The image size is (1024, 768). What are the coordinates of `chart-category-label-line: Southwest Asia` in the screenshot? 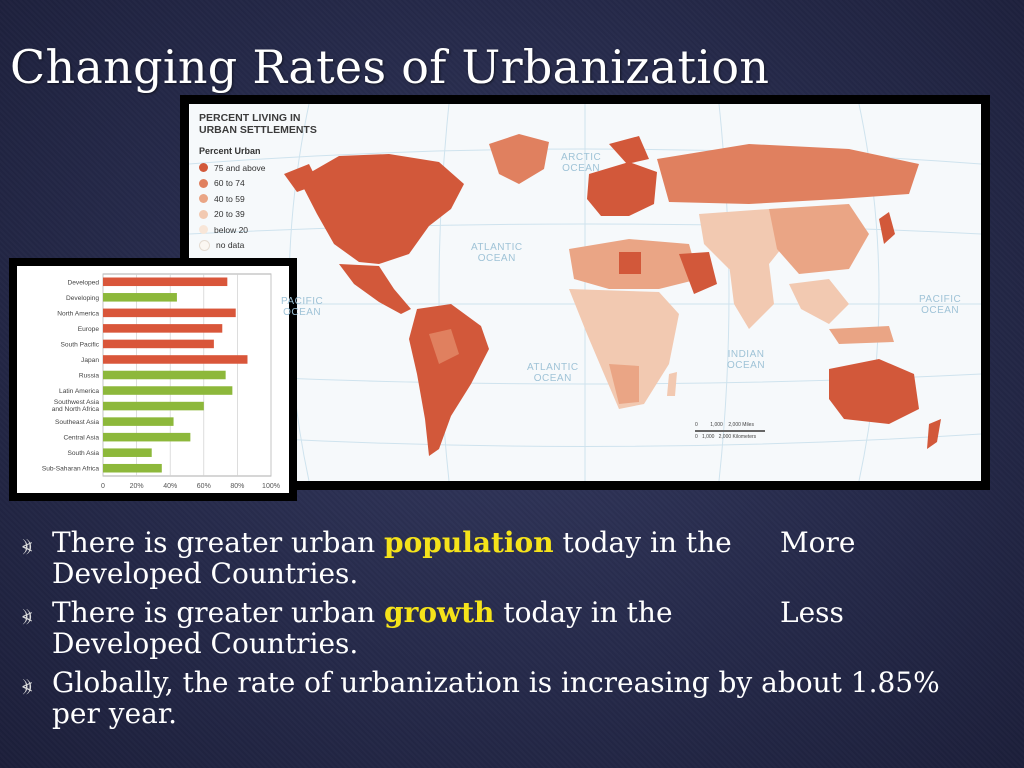 It's located at (76, 402).